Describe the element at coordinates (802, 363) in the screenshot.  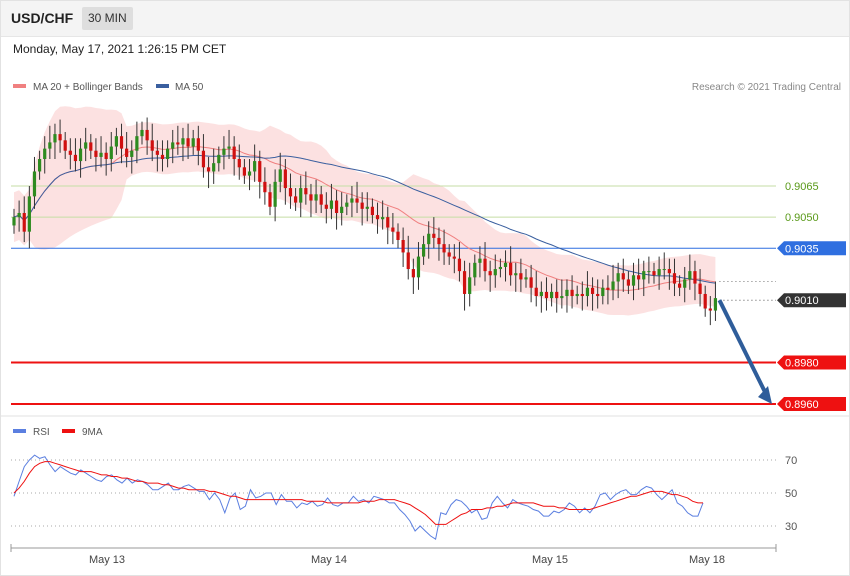
I see `level-label: 0.8980` at that location.